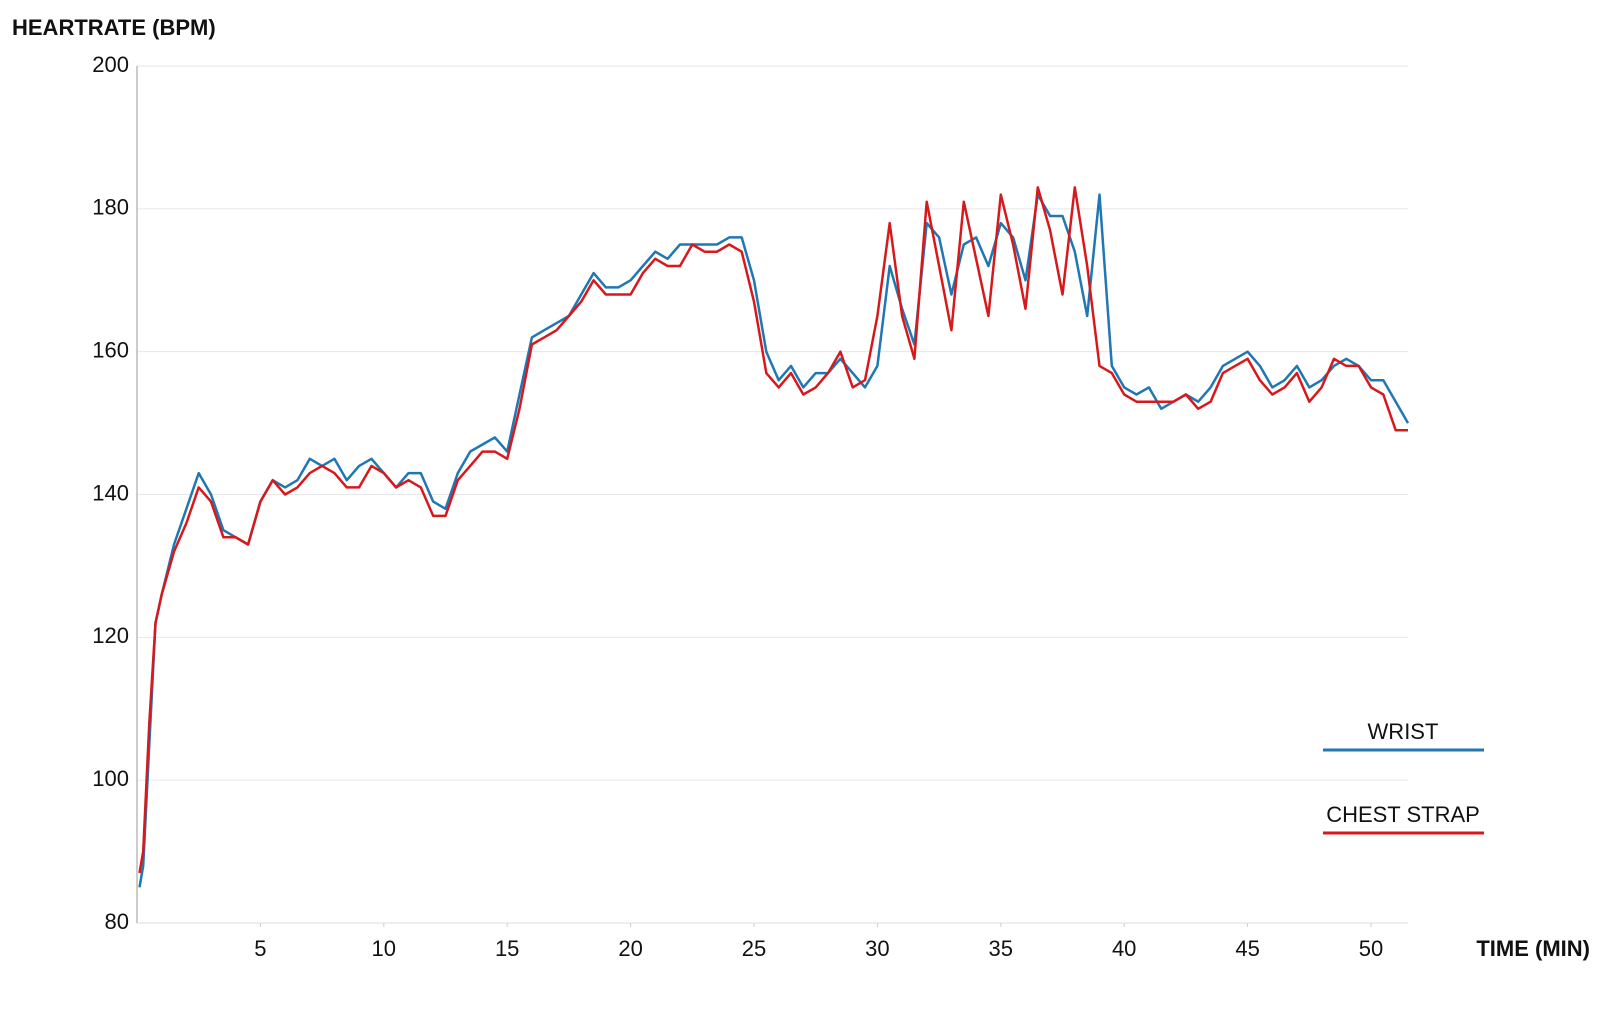 The height and width of the screenshot is (1014, 1600). I want to click on x-tick-label: 25, so click(754, 948).